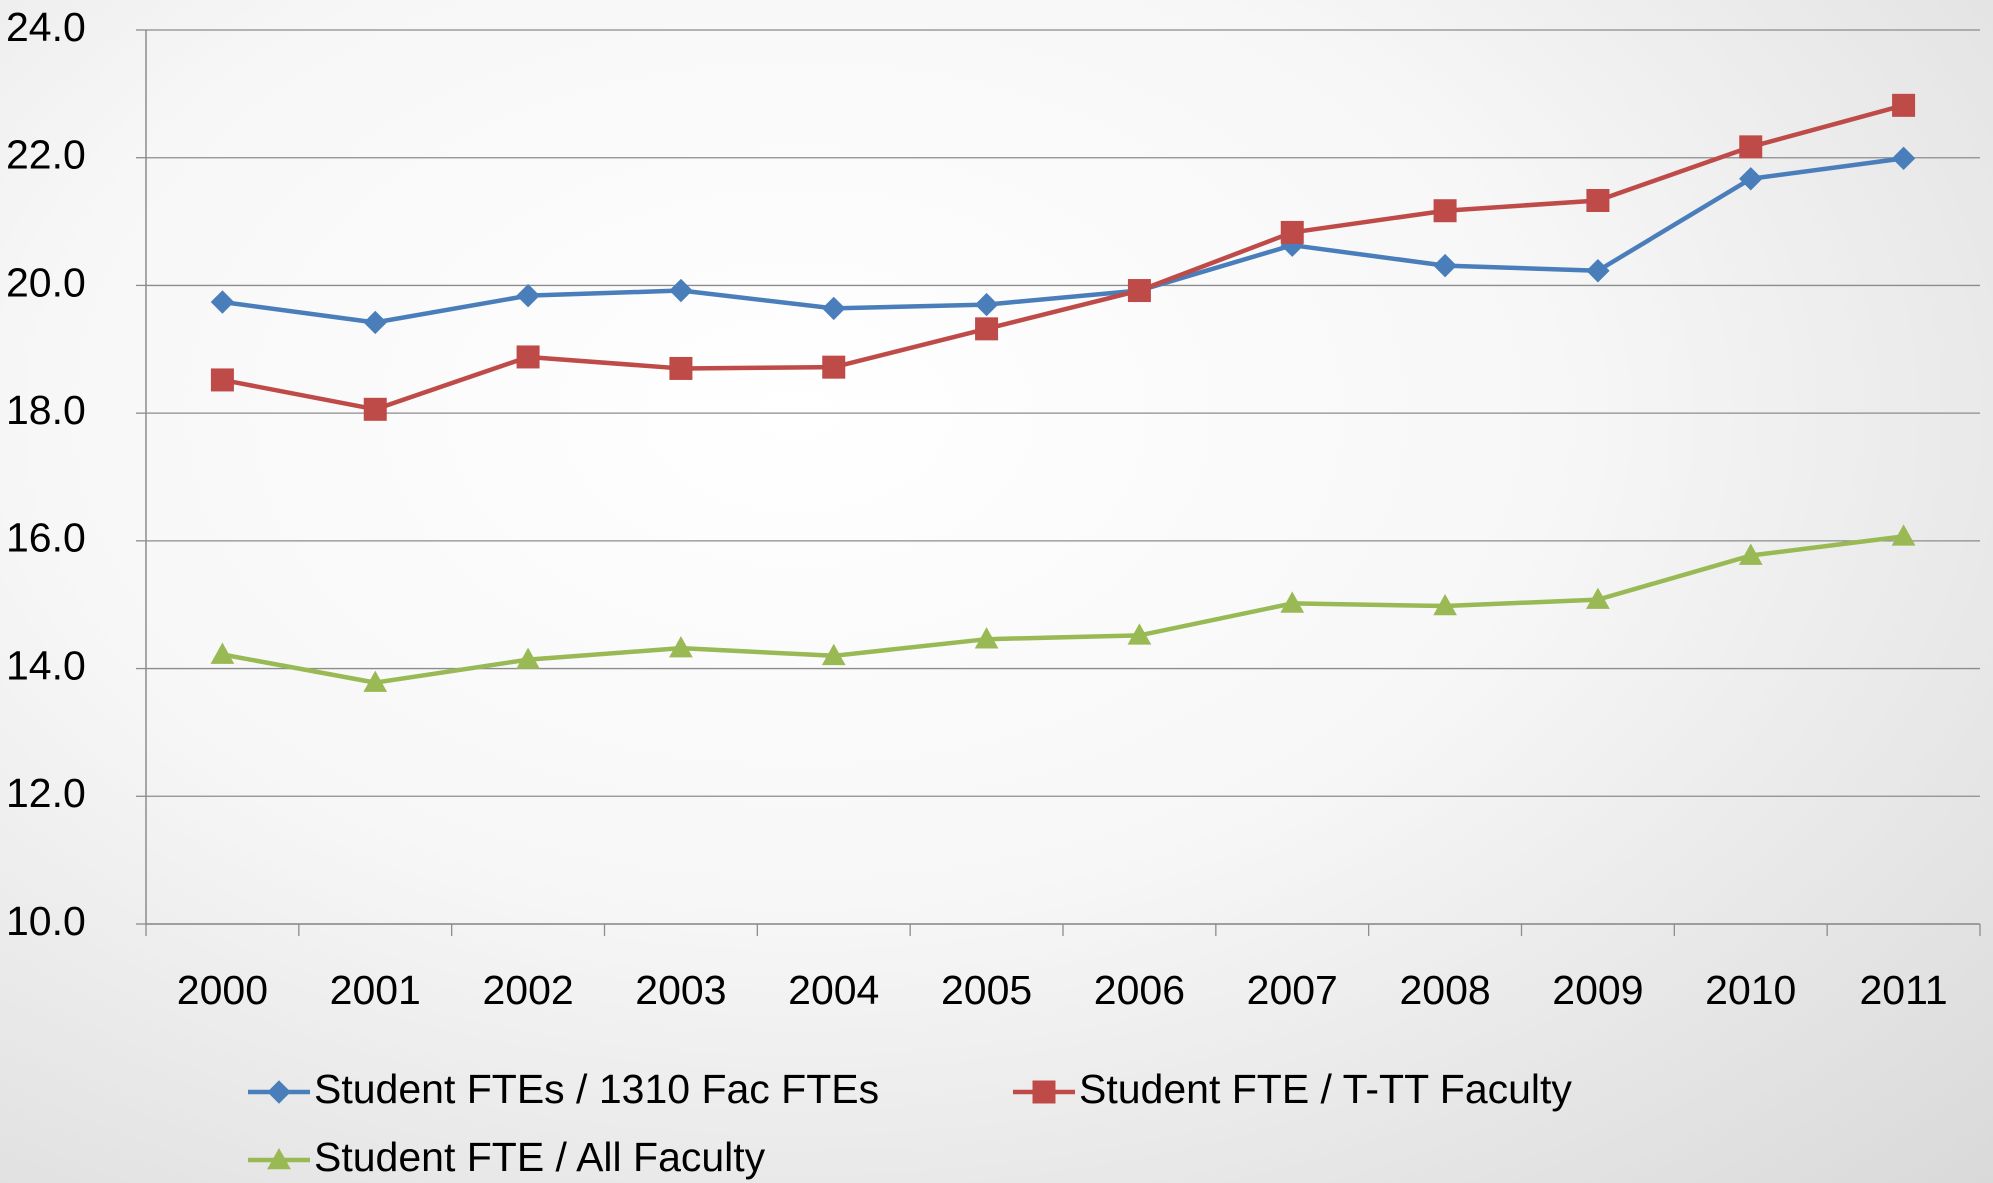  Describe the element at coordinates (46, 27) in the screenshot. I see `y-tick-label: 24.0` at that location.